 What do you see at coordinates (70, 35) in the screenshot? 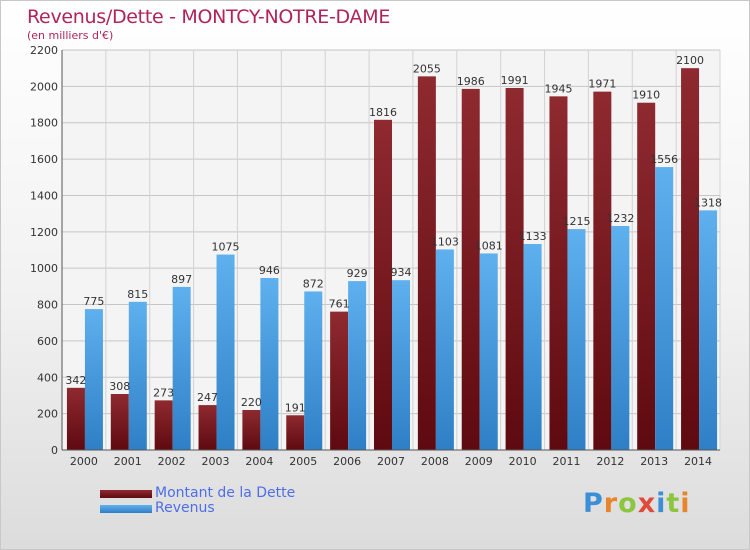
I see `chart-subtitle: (en milliers d'€)` at bounding box center [70, 35].